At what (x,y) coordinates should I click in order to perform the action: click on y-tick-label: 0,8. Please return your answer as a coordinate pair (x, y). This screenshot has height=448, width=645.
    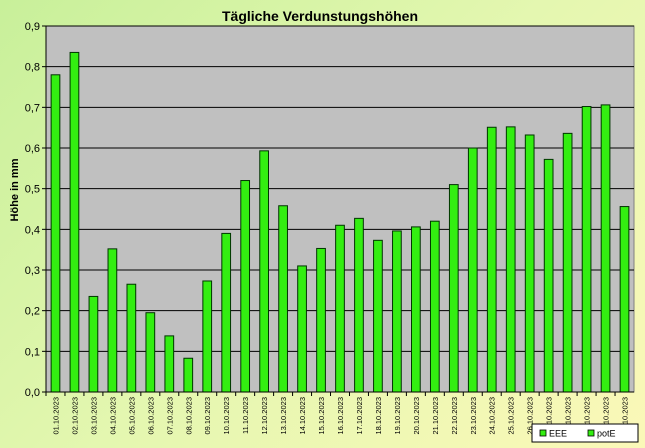
    Looking at the image, I should click on (32, 68).